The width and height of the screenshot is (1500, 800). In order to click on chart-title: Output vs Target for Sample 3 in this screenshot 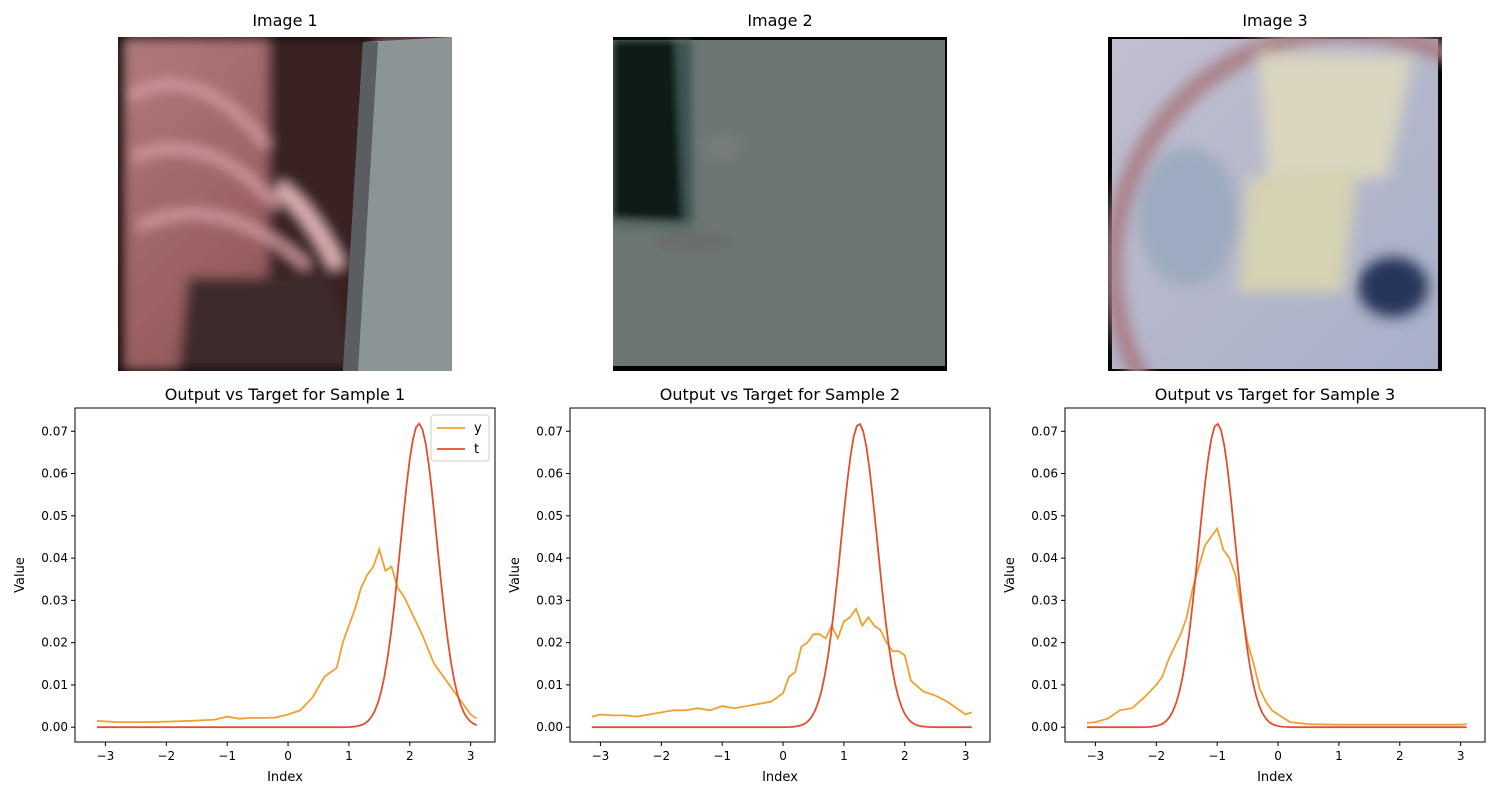, I will do `click(1275, 394)`.